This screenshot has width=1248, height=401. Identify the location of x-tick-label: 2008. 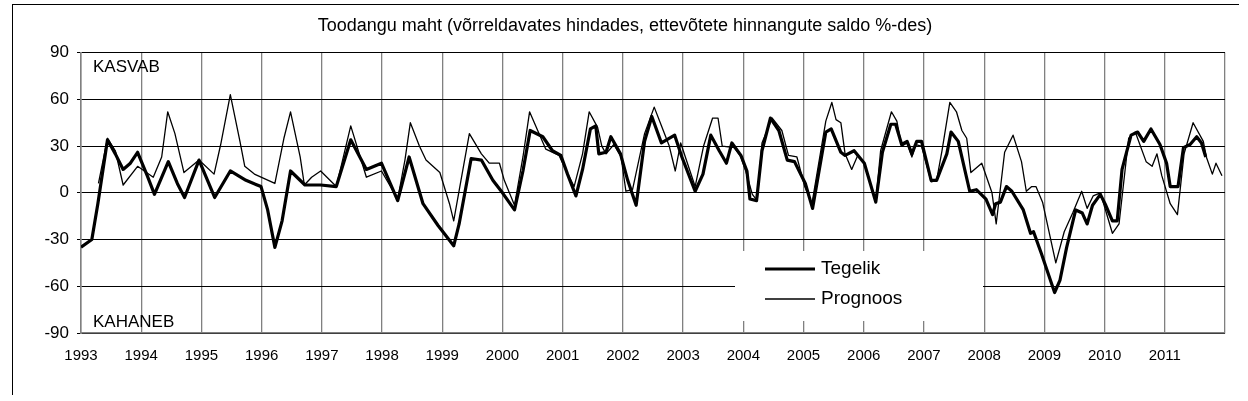
(984, 355).